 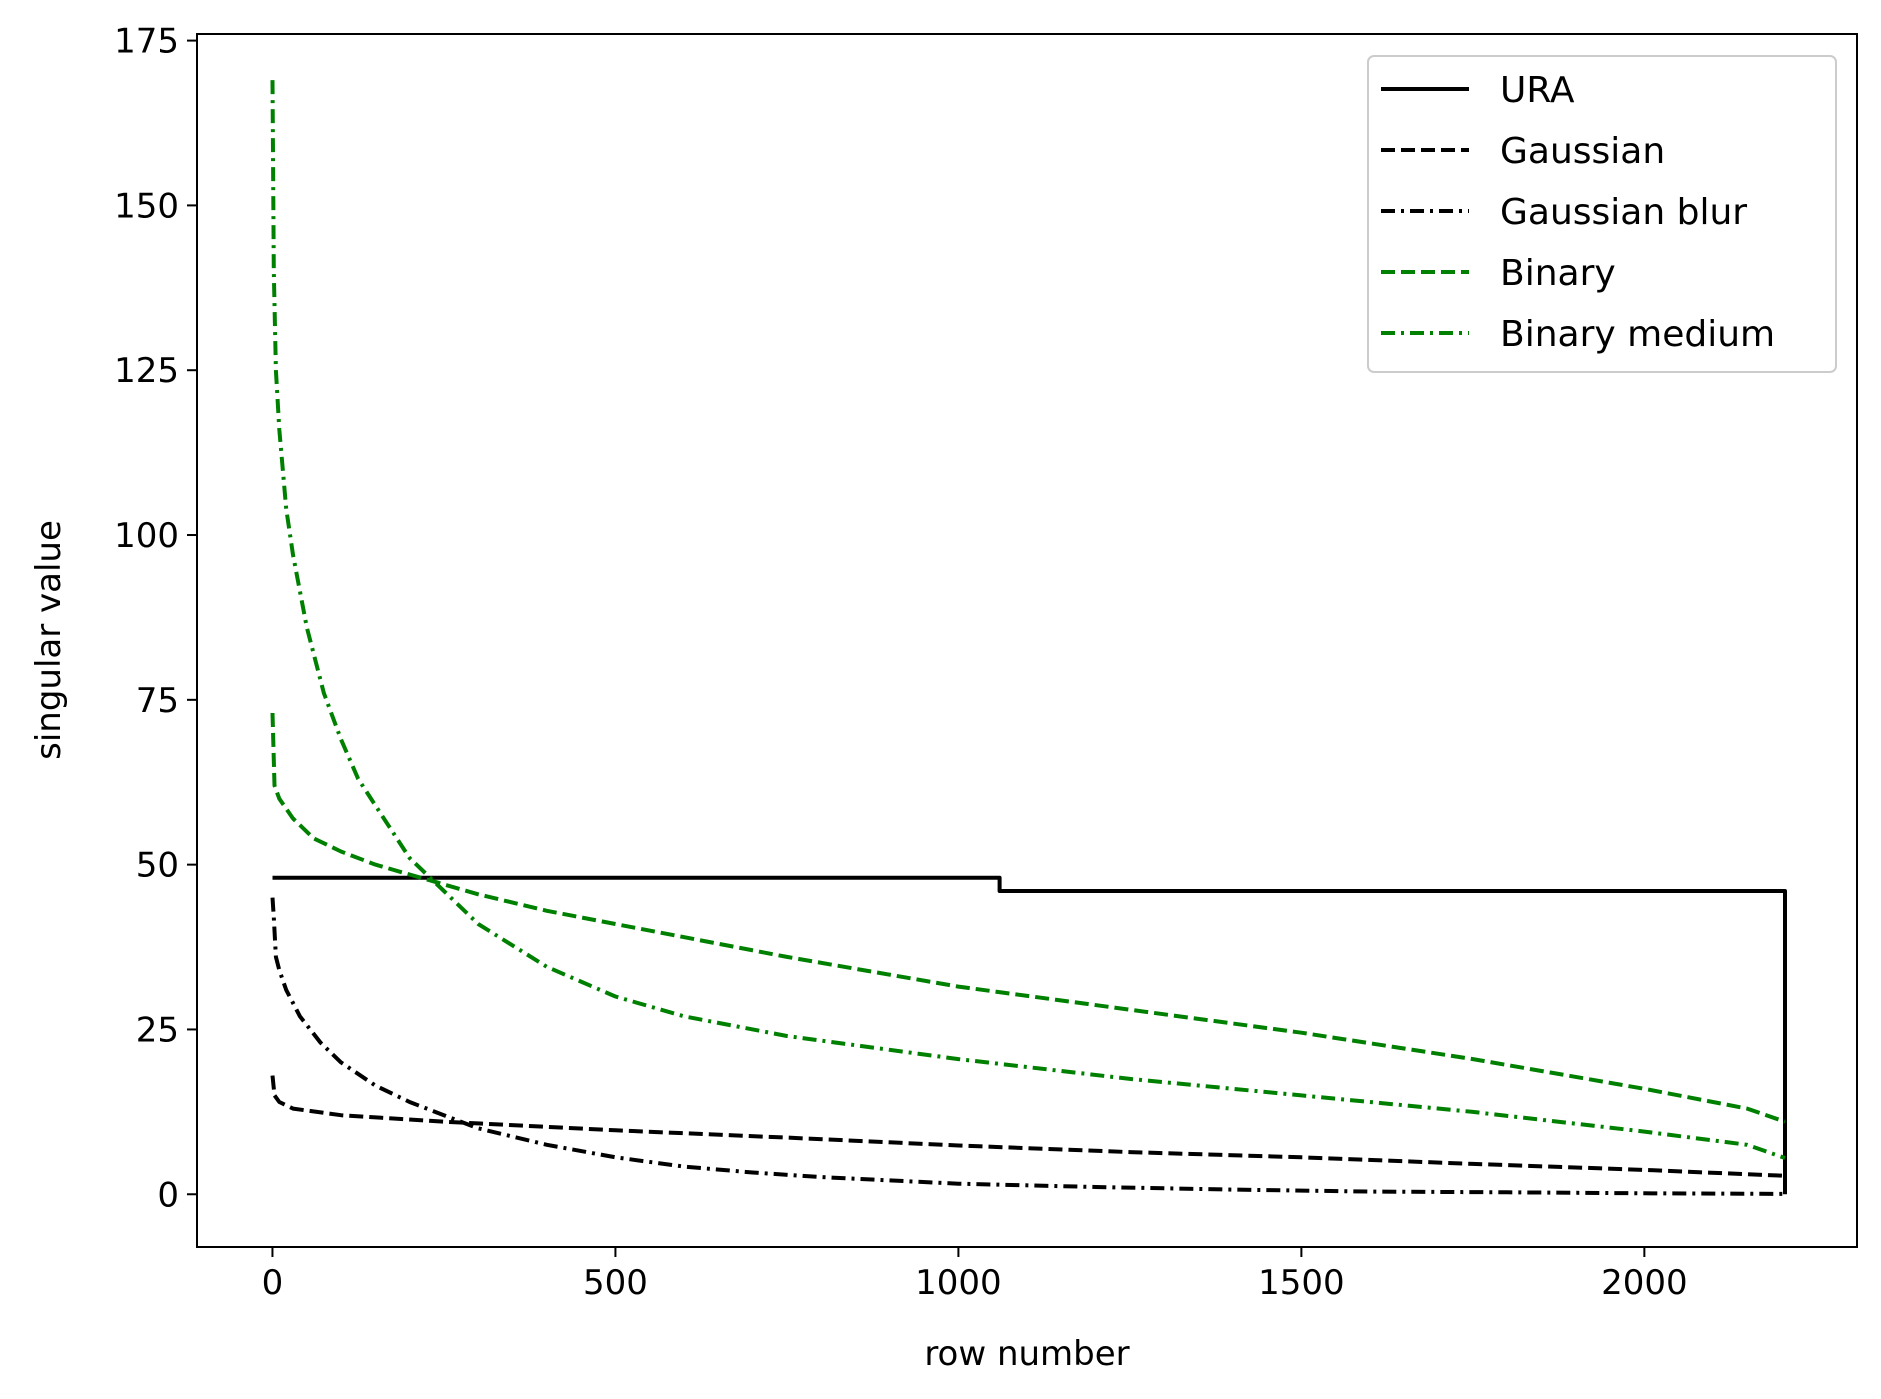 What do you see at coordinates (168, 1195) in the screenshot?
I see `y-tick-label: 0` at bounding box center [168, 1195].